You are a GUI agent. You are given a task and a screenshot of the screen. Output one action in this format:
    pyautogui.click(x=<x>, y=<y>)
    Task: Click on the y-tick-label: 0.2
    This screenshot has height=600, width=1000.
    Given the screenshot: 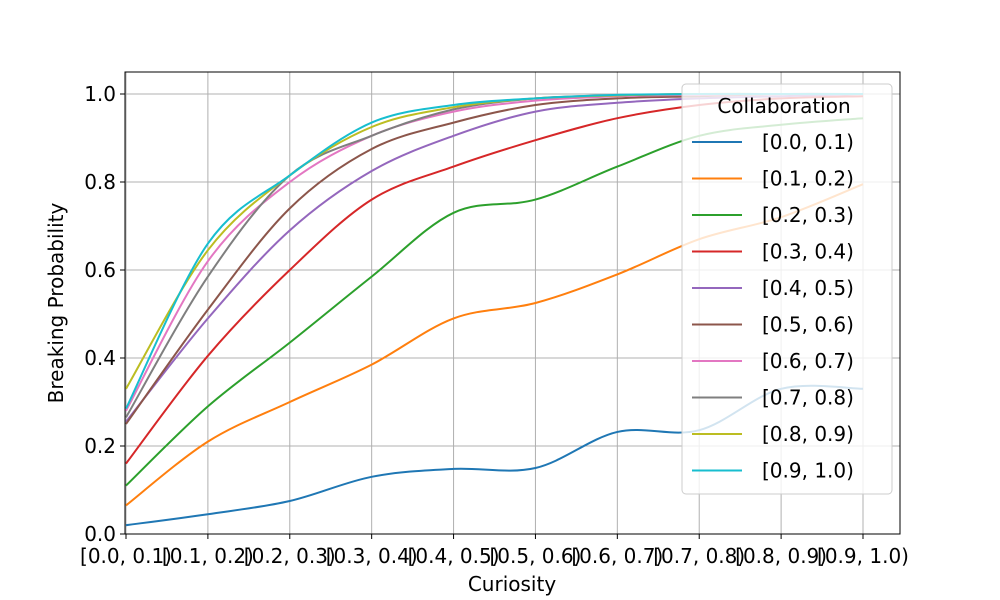 What is the action you would take?
    pyautogui.click(x=100, y=446)
    